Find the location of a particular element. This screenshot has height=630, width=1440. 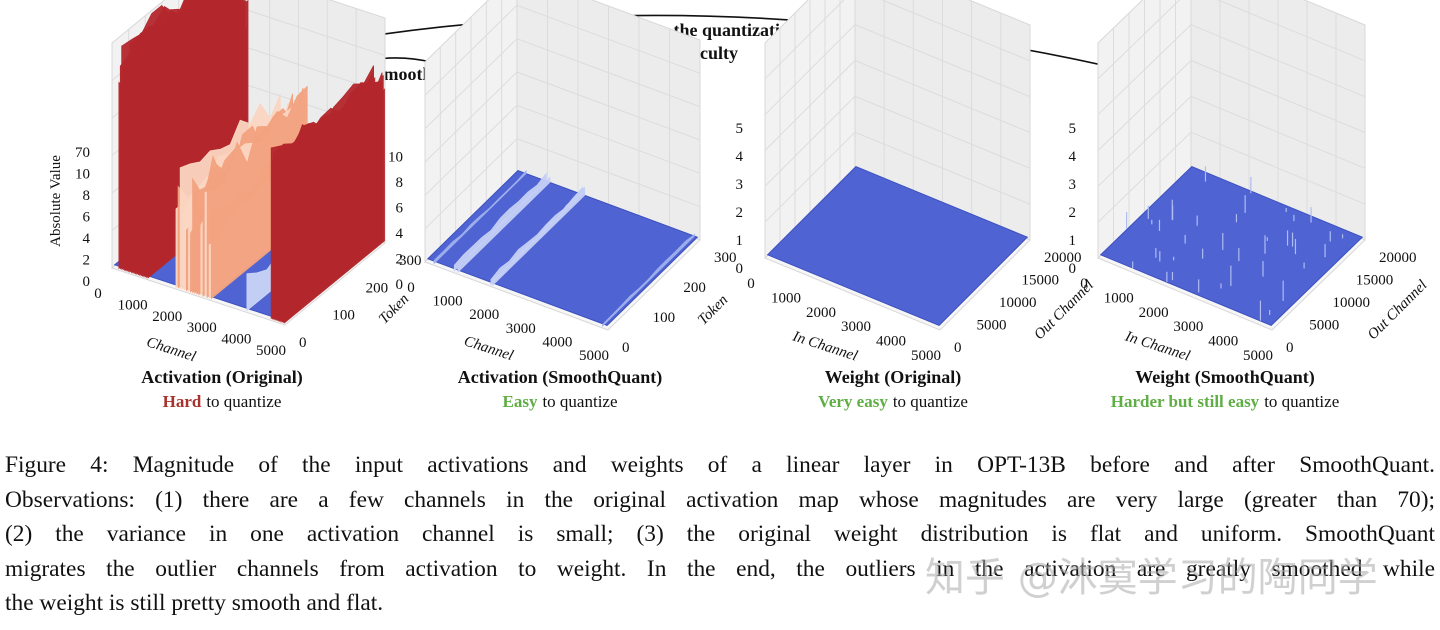

verdict: Very easy is located at coordinates (853, 401).